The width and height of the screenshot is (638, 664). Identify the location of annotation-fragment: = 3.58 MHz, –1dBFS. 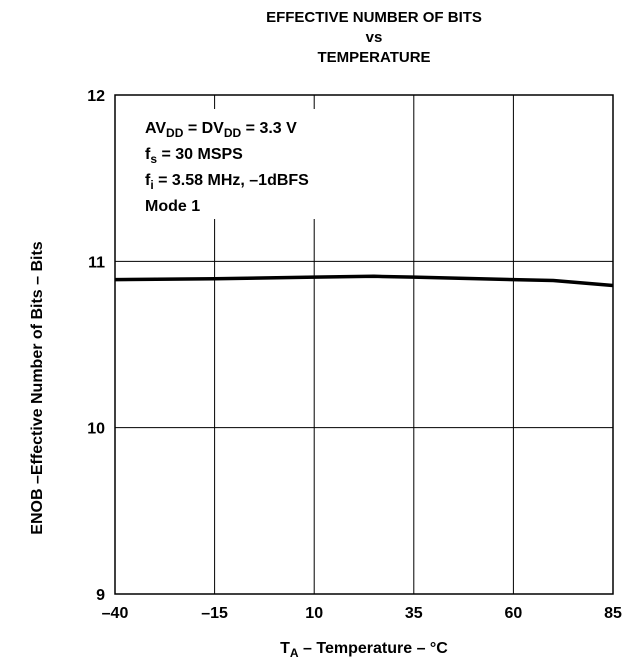
(231, 180).